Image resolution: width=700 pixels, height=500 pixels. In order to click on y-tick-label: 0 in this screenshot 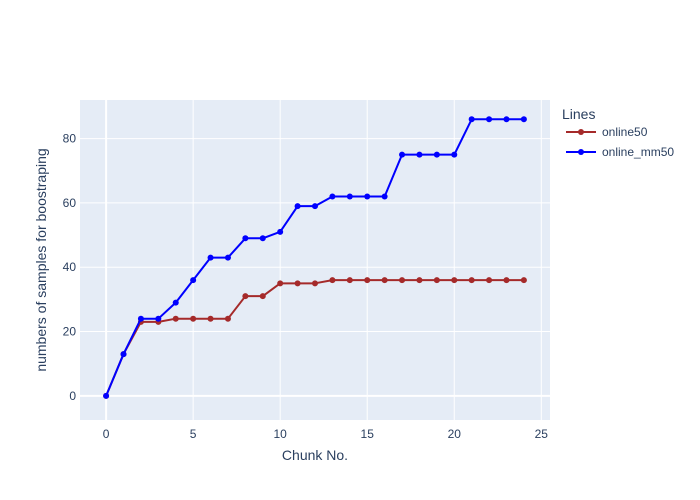, I will do `click(72, 396)`.